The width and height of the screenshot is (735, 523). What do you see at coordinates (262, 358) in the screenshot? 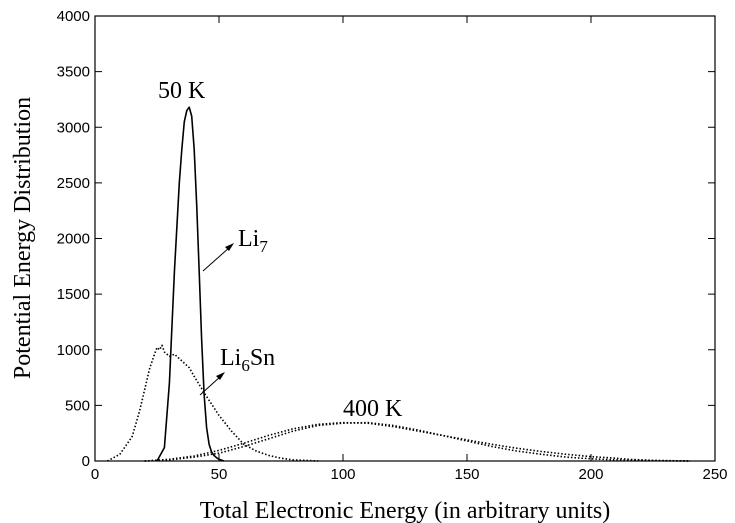
I see `annotation-li6sn-tail: Sn` at bounding box center [262, 358].